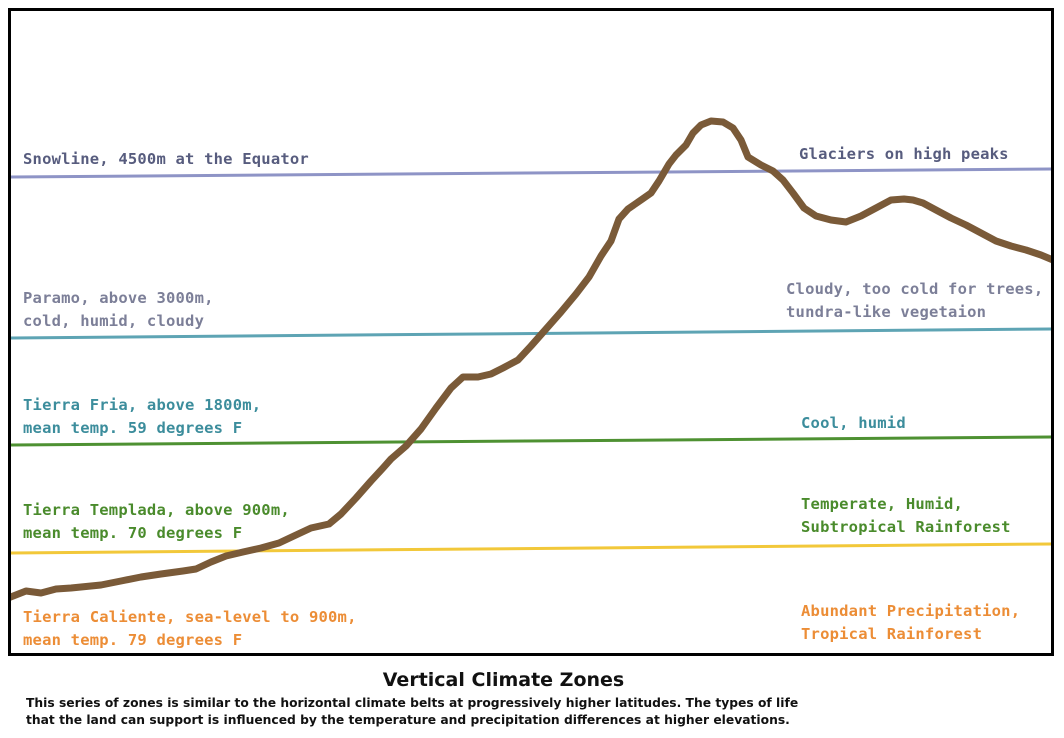 The width and height of the screenshot is (1064, 738). What do you see at coordinates (531, 548) in the screenshot?
I see `tierra-templada-boundary-line` at bounding box center [531, 548].